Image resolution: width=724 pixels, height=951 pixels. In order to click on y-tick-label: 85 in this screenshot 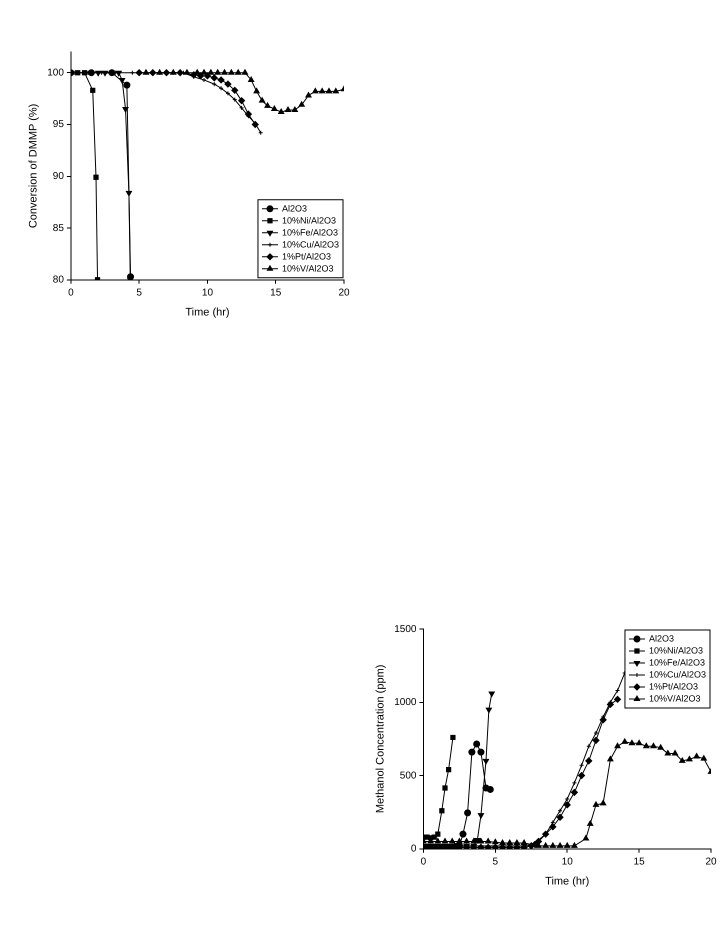, I will do `click(58, 228)`.